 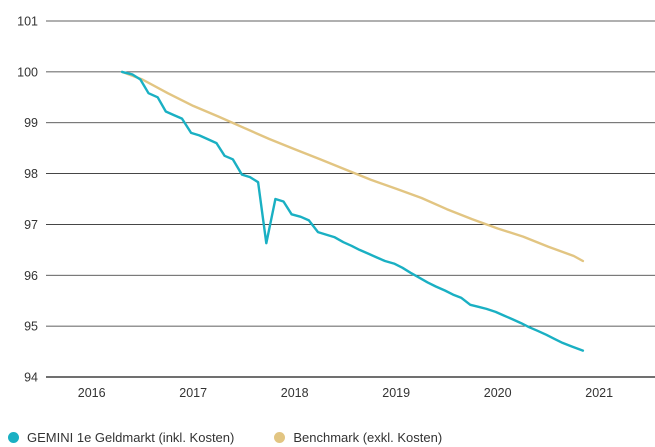 I want to click on y-tick-label: 97, so click(x=31, y=225).